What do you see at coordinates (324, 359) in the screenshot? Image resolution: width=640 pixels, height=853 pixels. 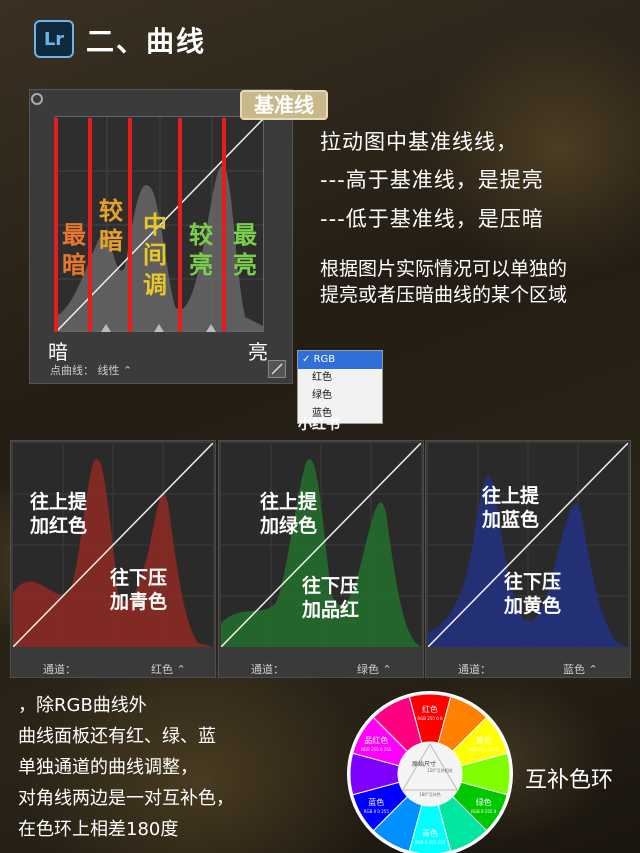 I see `dropdown-item-label: RGB` at bounding box center [324, 359].